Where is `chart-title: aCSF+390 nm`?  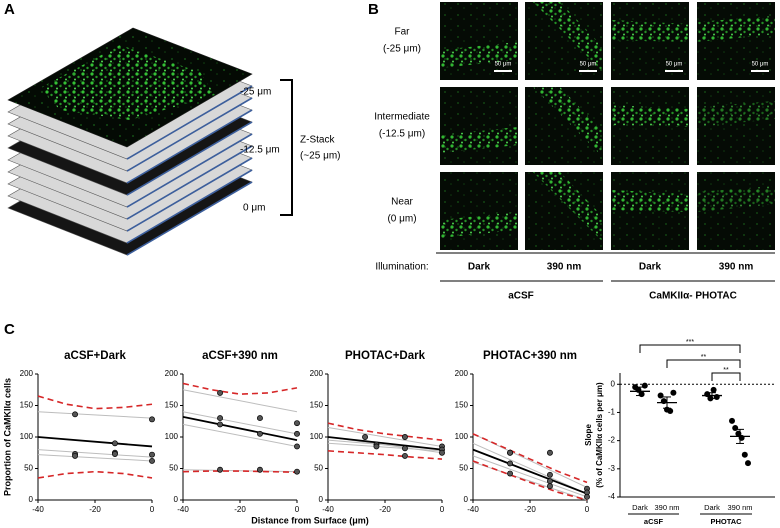
chart-title: aCSF+390 nm is located at coordinates (240, 356).